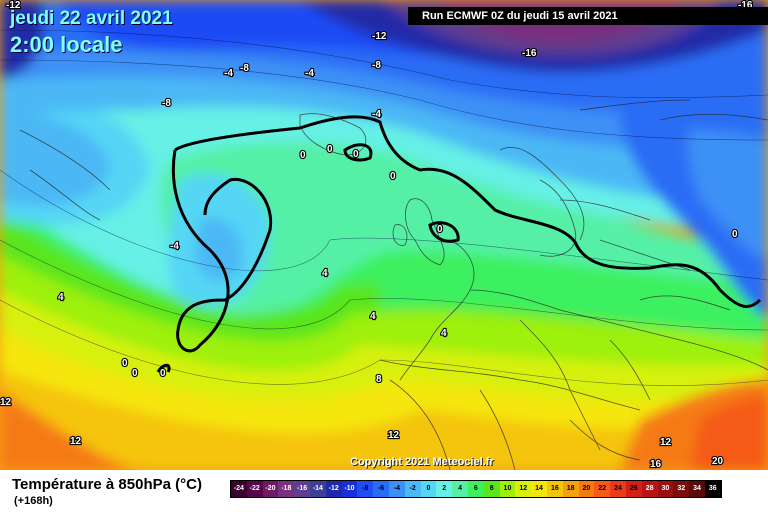  I want to click on legend-swatch: -6, so click(381, 489).